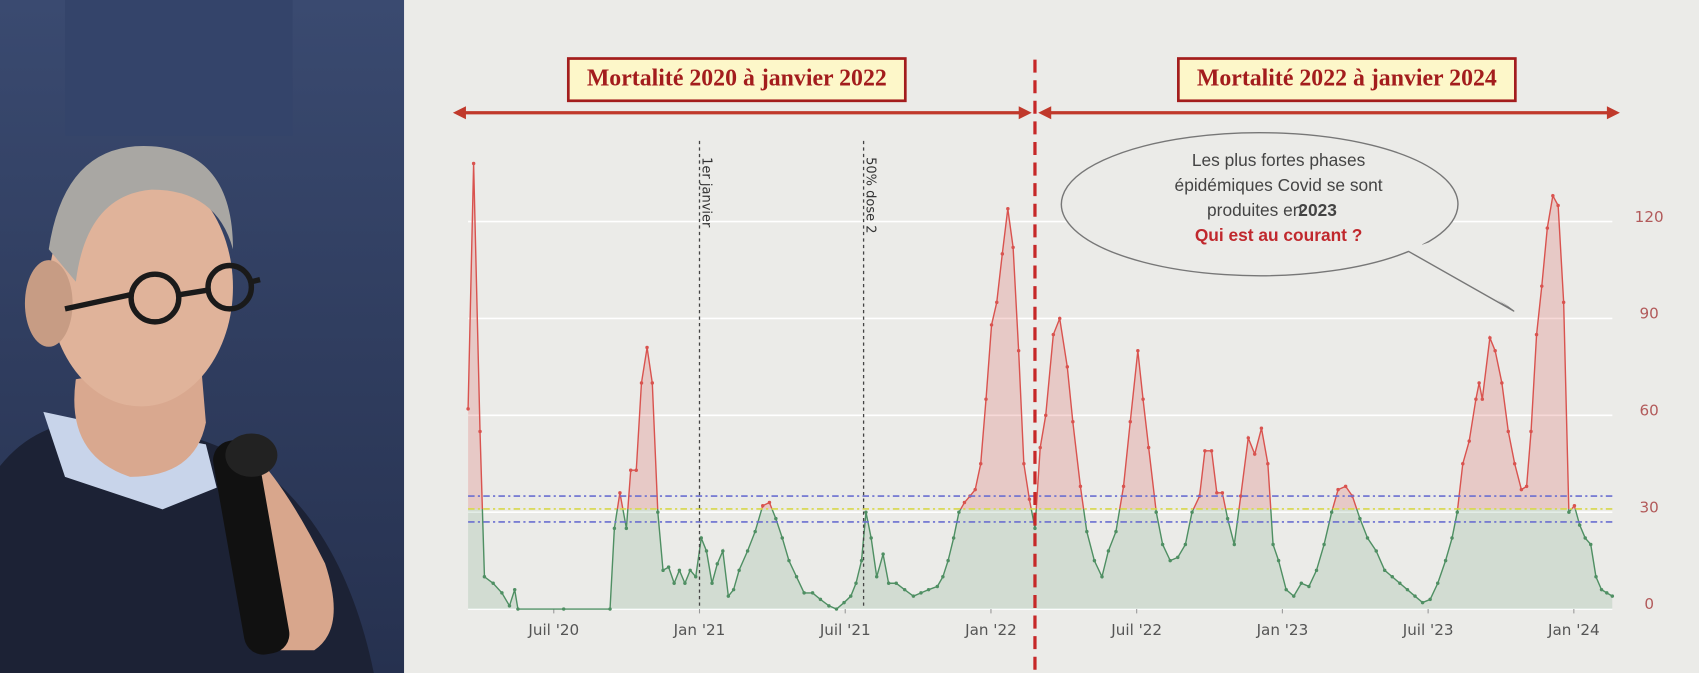  What do you see at coordinates (1254, 210) in the screenshot?
I see `callout-line: produites en` at bounding box center [1254, 210].